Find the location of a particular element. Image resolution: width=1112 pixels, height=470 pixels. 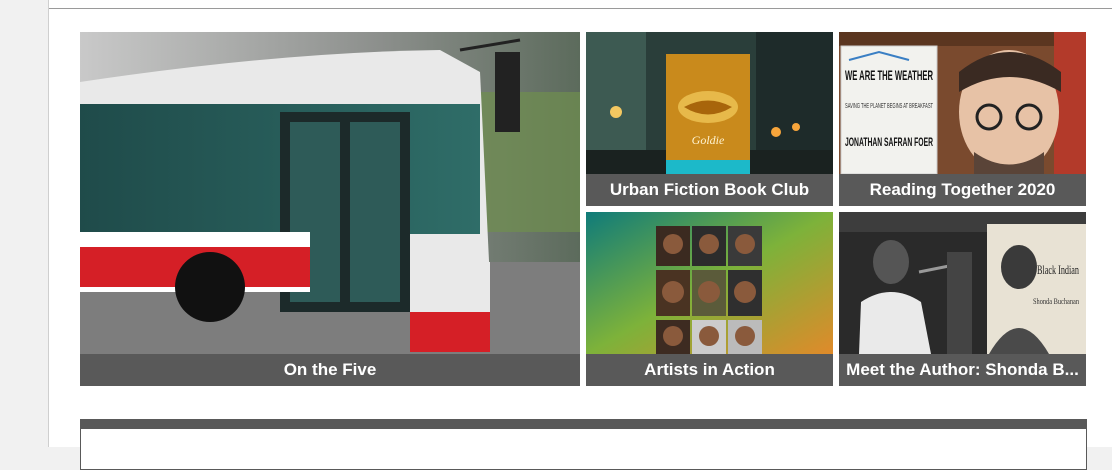

black-indian-title: Black Indian is located at coordinates (1058, 269).